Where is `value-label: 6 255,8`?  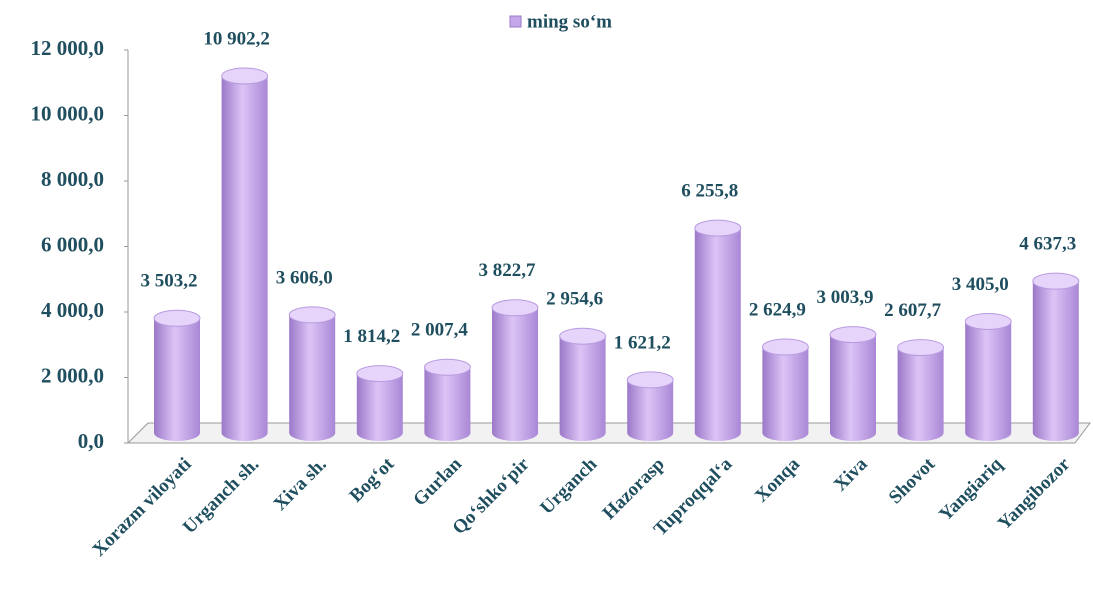
value-label: 6 255,8 is located at coordinates (709, 190).